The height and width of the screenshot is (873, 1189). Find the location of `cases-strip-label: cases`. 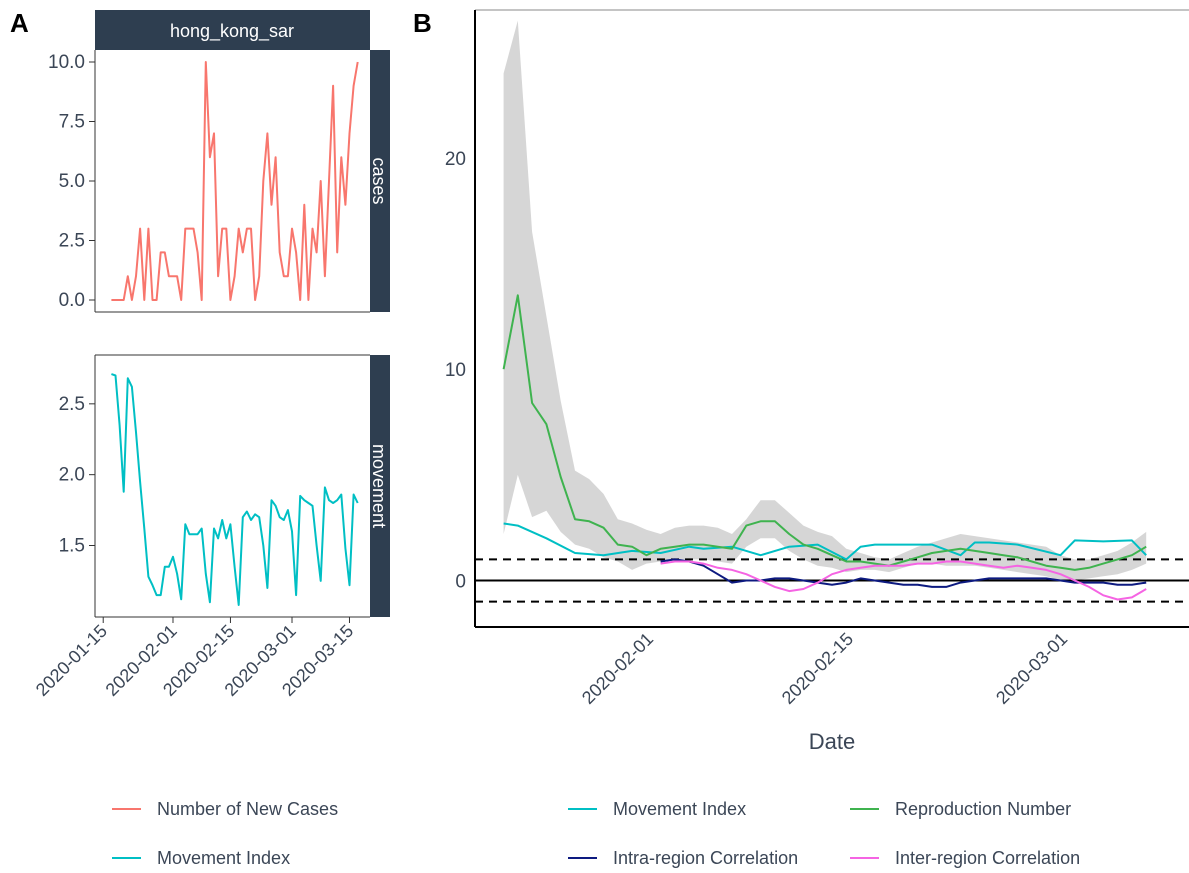

cases-strip-label: cases is located at coordinates (379, 180).